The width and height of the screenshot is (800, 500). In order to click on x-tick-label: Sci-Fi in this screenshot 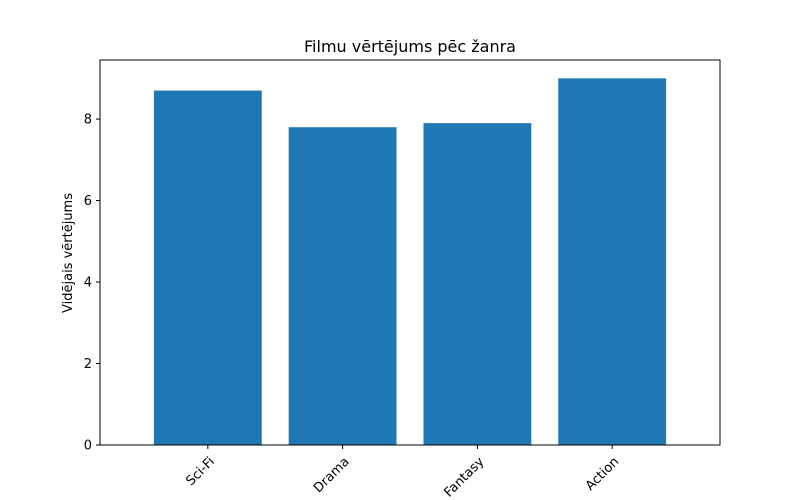, I will do `click(200, 471)`.